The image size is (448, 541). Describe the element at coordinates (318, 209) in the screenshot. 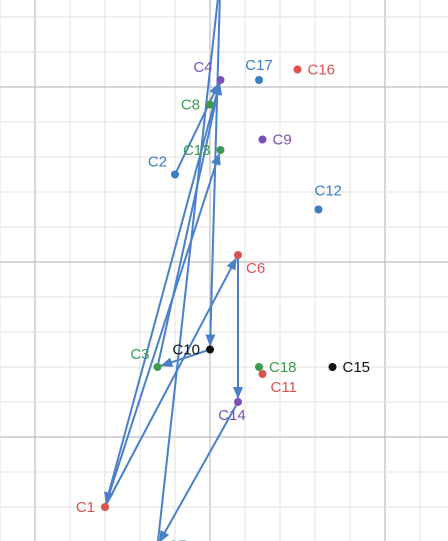

I see `point-c12` at that location.